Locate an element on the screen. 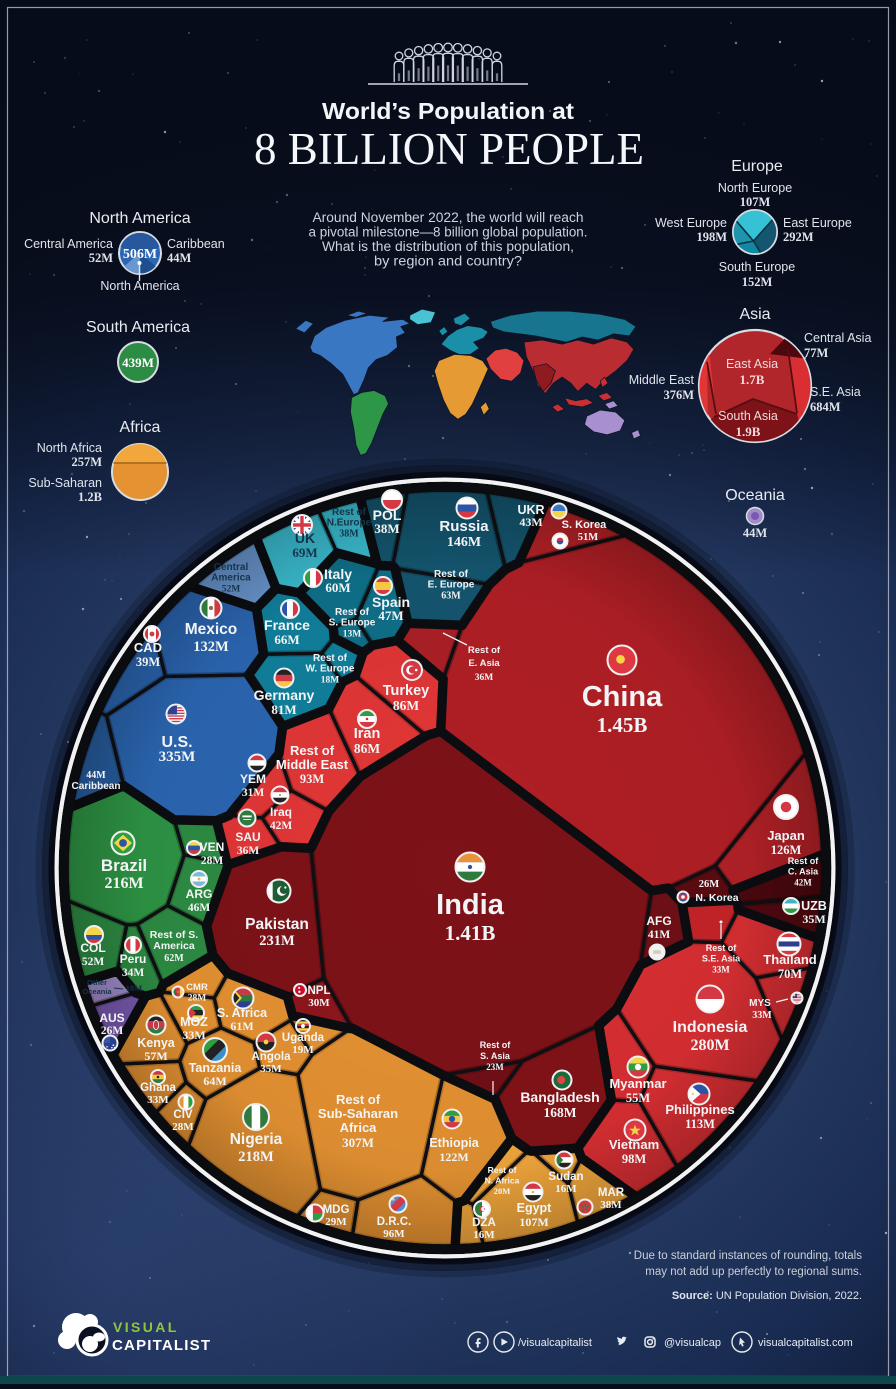 The width and height of the screenshot is (896, 1389). svg-text: 439M is located at coordinates (138, 362).